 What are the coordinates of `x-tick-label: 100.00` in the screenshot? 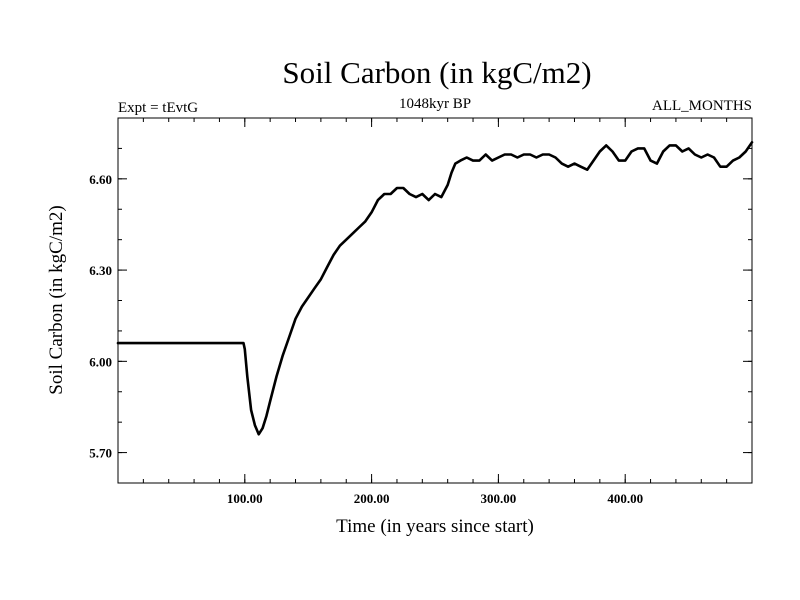 It's located at (245, 498).